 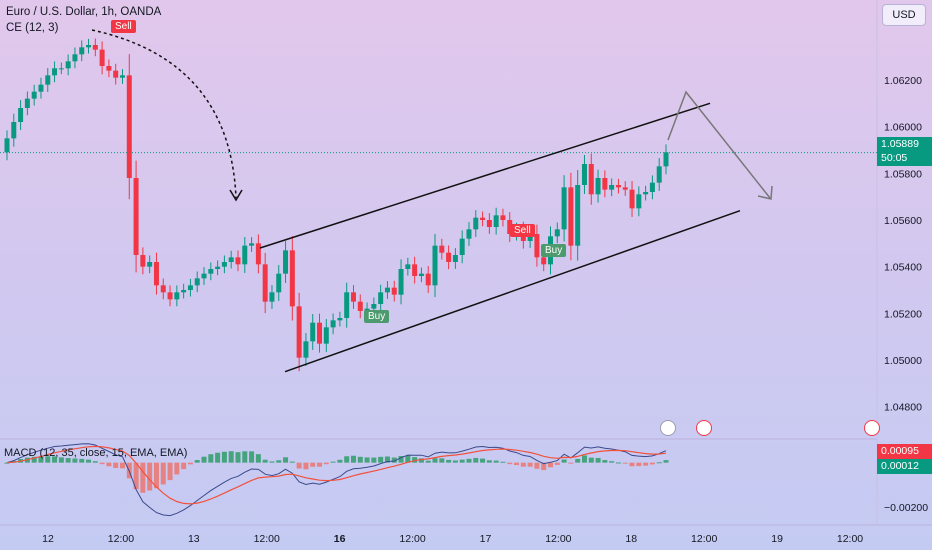 What do you see at coordinates (765, 192) in the screenshot?
I see `arrowhead` at bounding box center [765, 192].